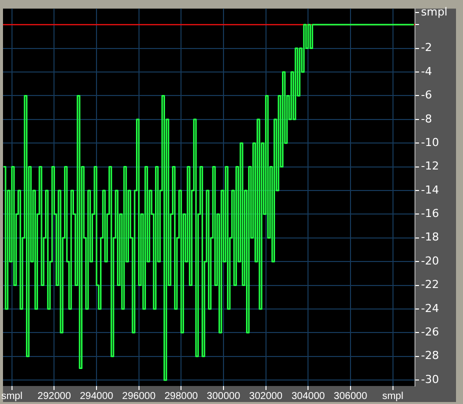 This screenshot has height=404, width=463. I want to click on y-tick-label: -6, so click(426, 95).